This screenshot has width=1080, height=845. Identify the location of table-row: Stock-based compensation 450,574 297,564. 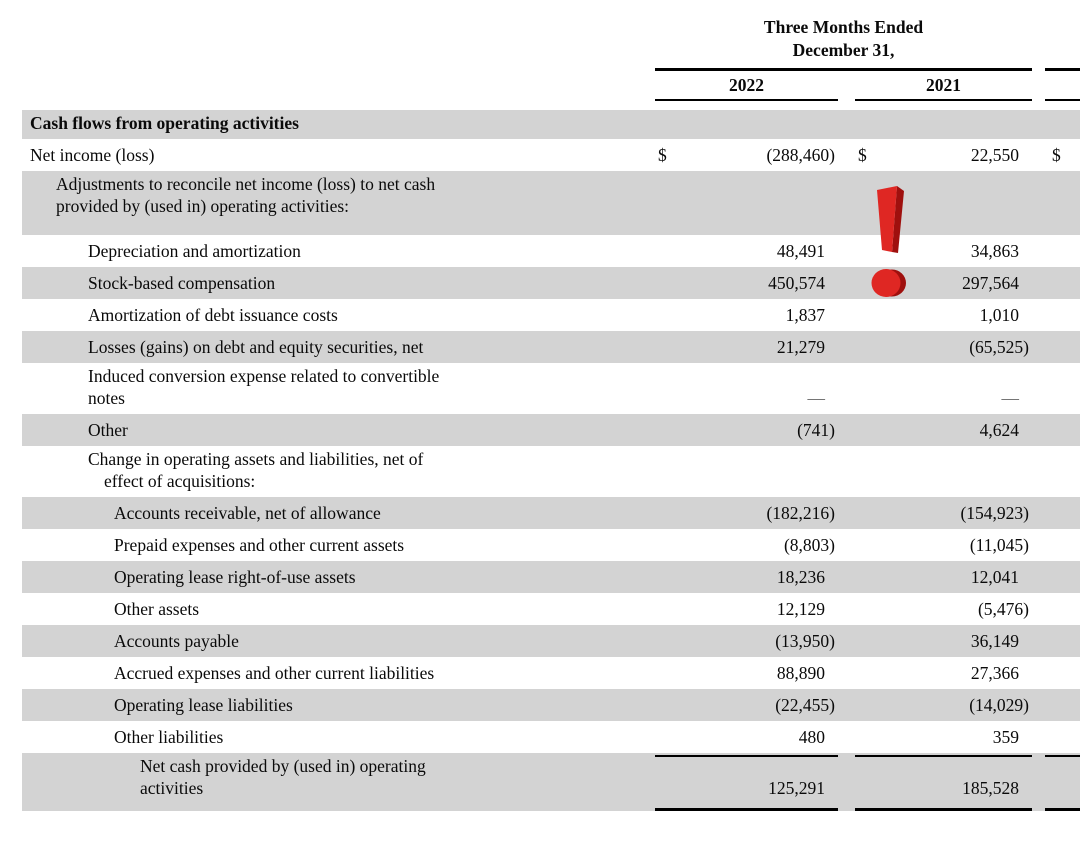
(551, 283).